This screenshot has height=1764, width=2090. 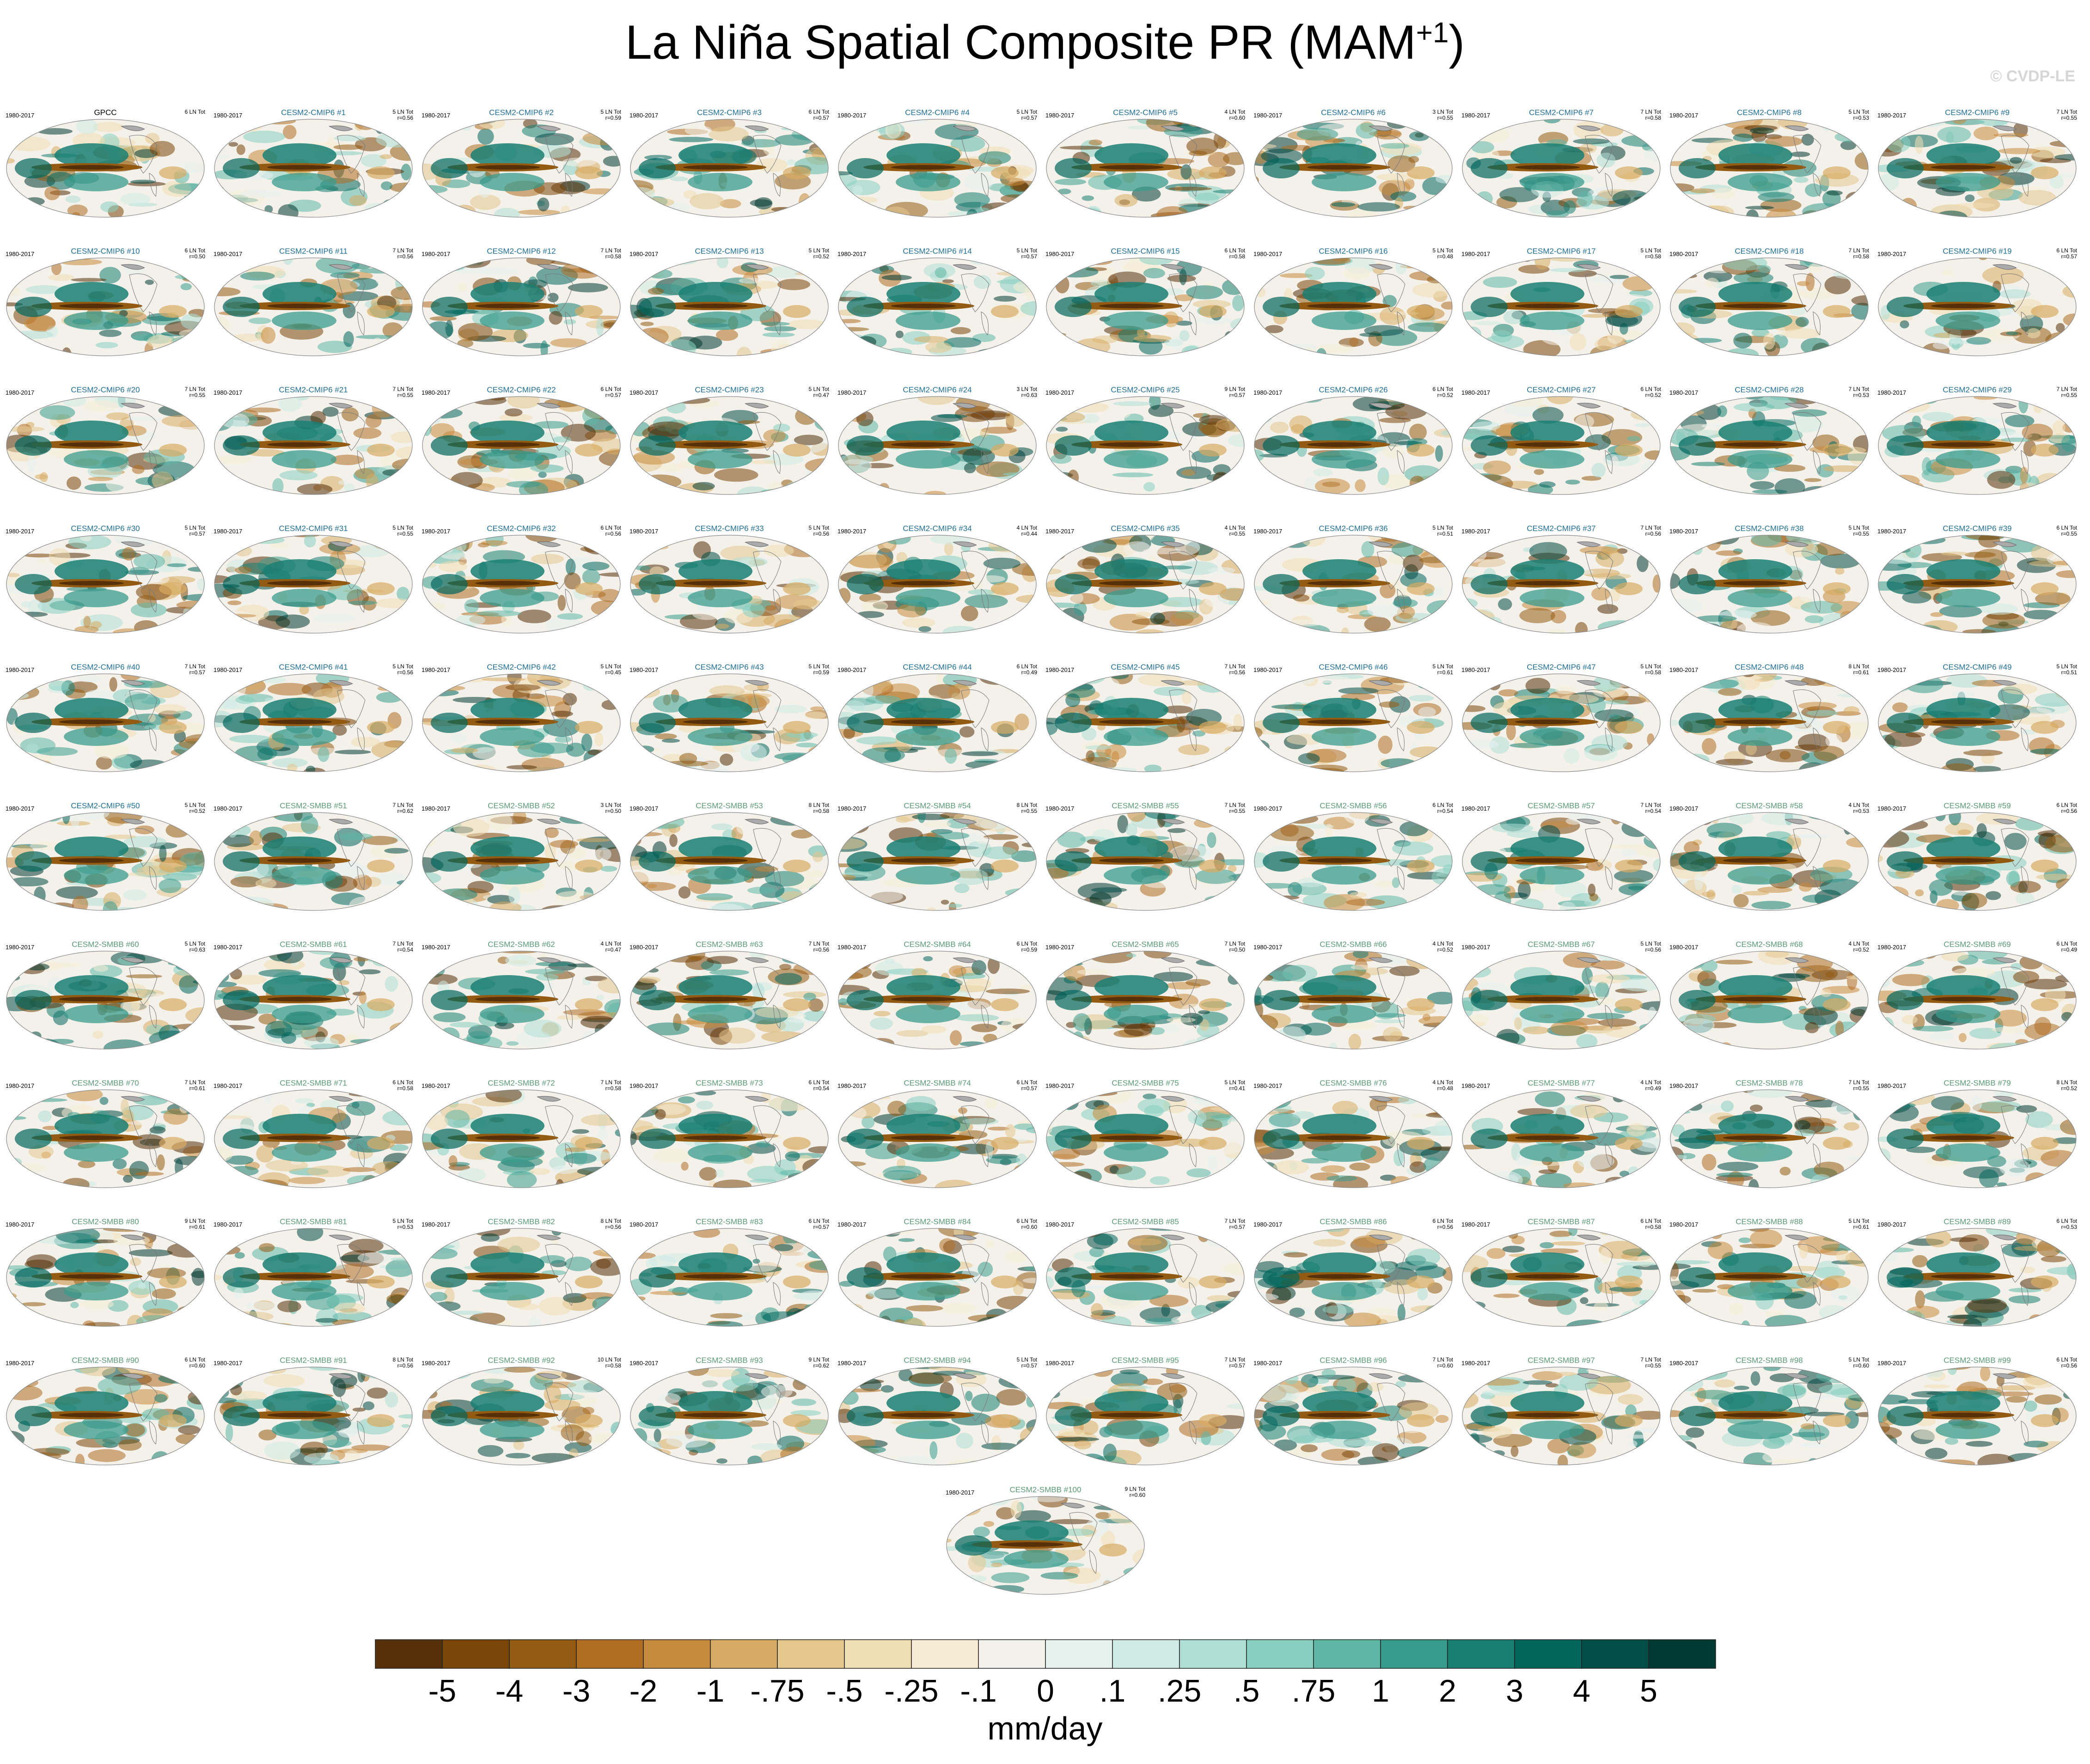 What do you see at coordinates (1769, 251) in the screenshot?
I see `panel-title: CESM2-CMIP6 #18` at bounding box center [1769, 251].